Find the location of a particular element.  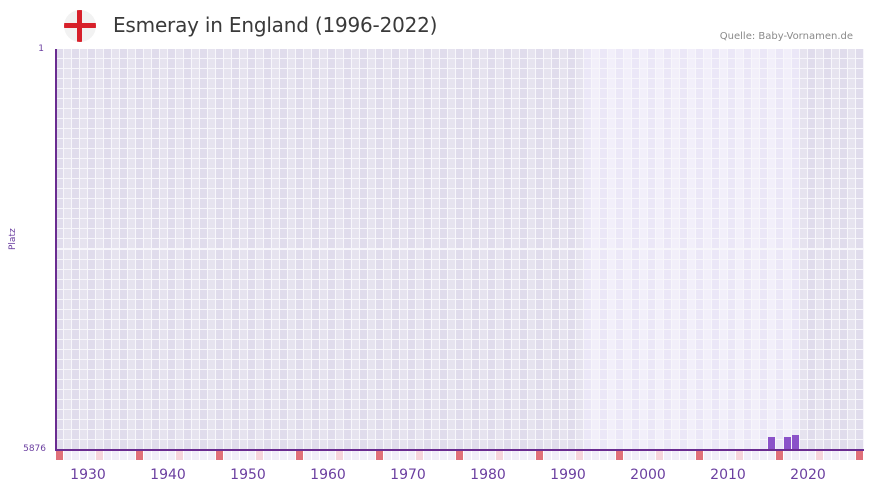

x-tick-2020: 2020 is located at coordinates (808, 475).